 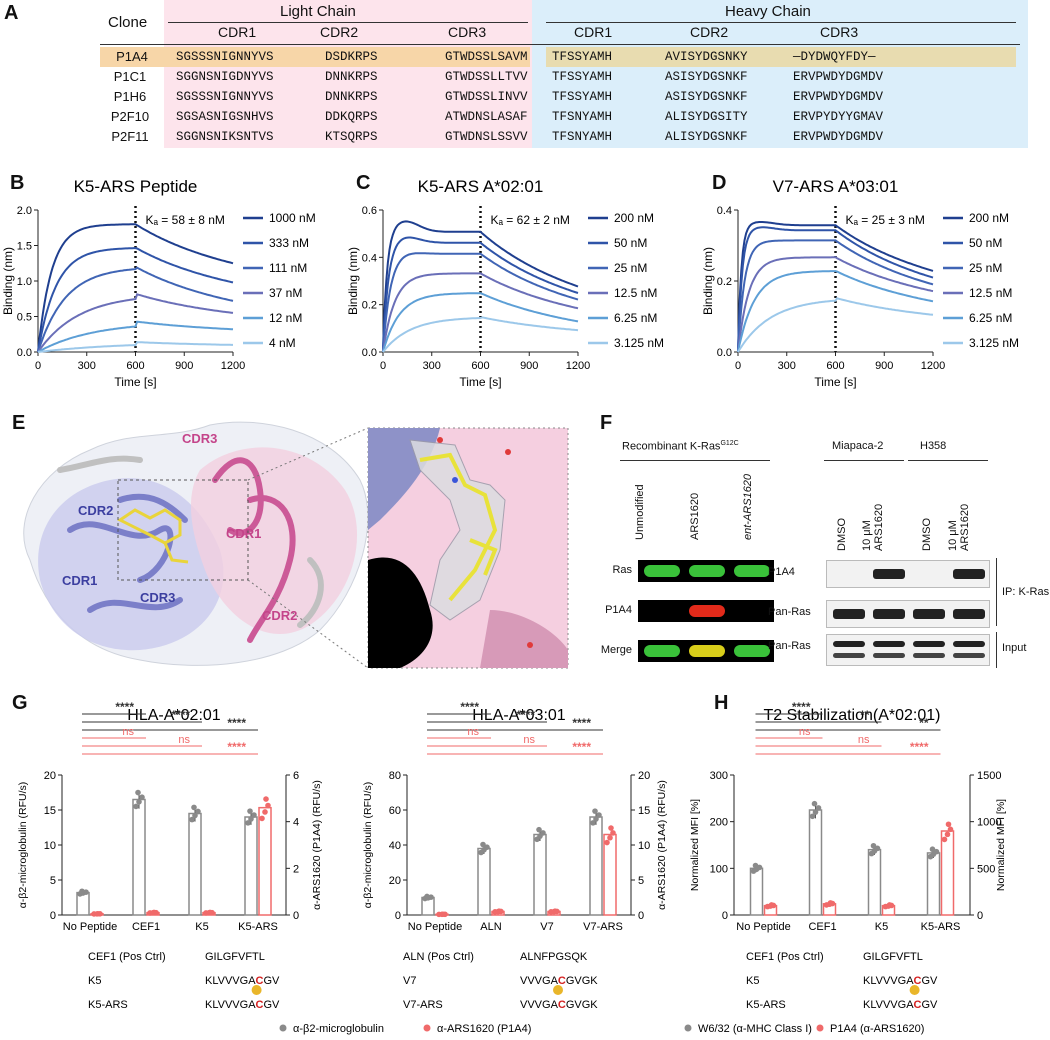 I want to click on y2-tick-label: 6, so click(x=296, y=776).